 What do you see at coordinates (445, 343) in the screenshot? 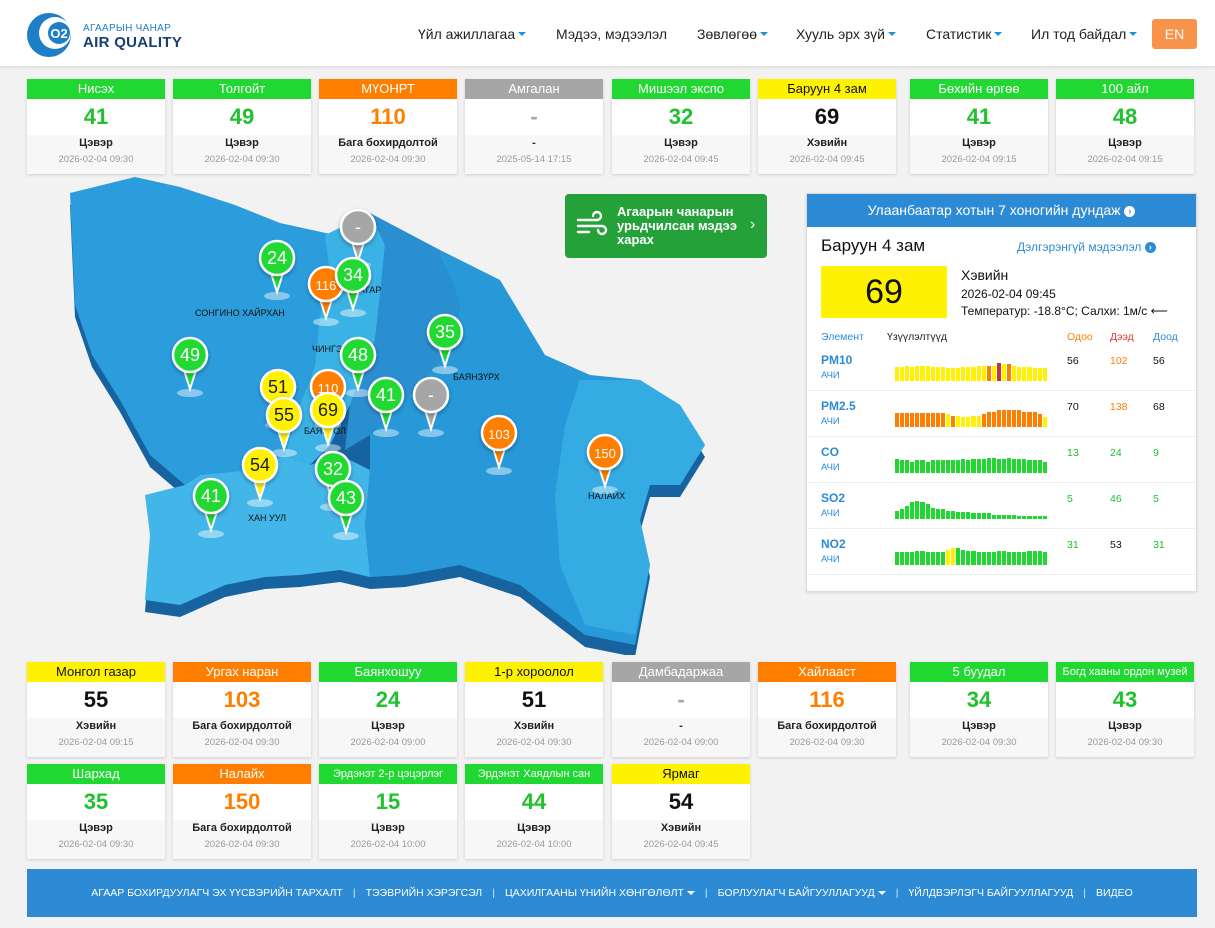
I see `station-pin: 35` at bounding box center [445, 343].